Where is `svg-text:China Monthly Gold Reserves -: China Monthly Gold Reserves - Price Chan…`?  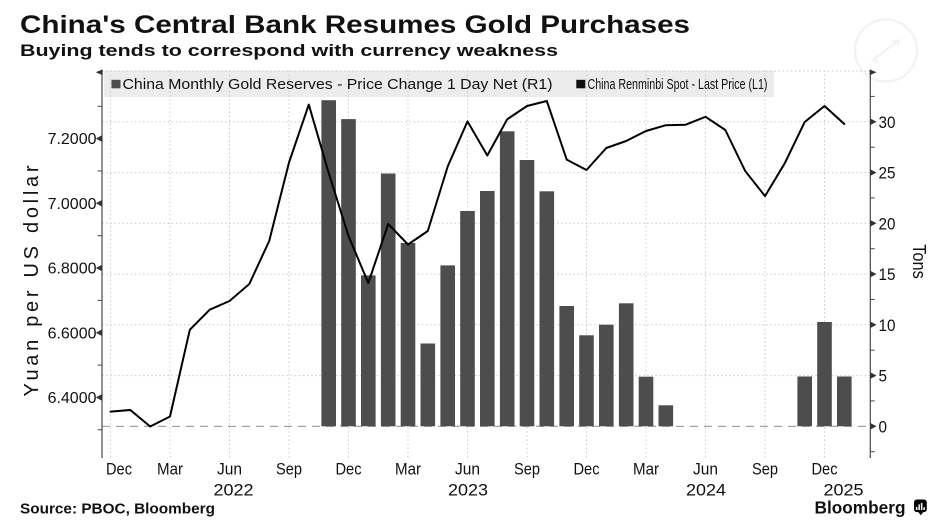
svg-text:China Monthly Gold Reserves -: China Monthly Gold Reserves - Price Chan… is located at coordinates (338, 85).